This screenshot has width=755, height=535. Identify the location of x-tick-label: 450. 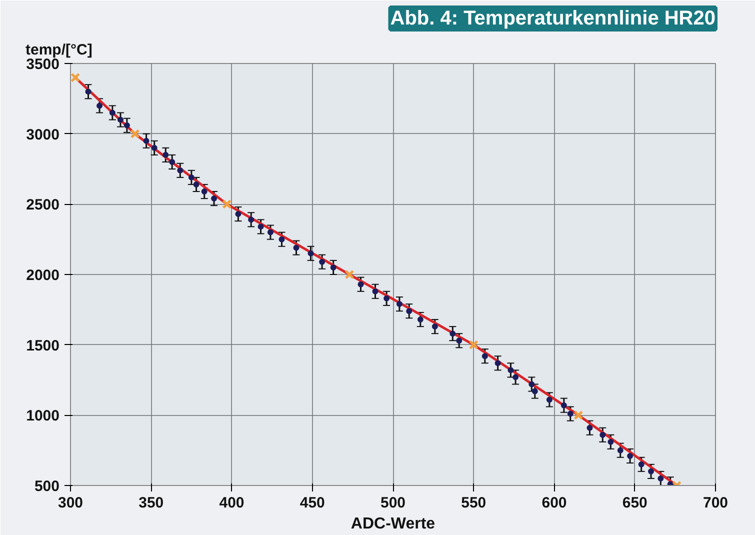
(312, 503).